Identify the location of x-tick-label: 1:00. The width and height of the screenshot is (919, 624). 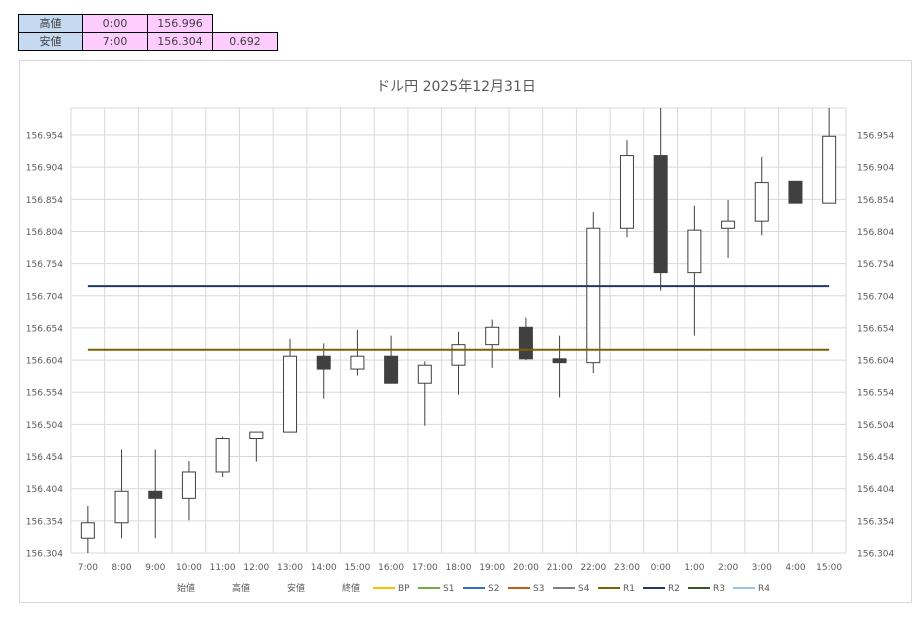
(694, 568).